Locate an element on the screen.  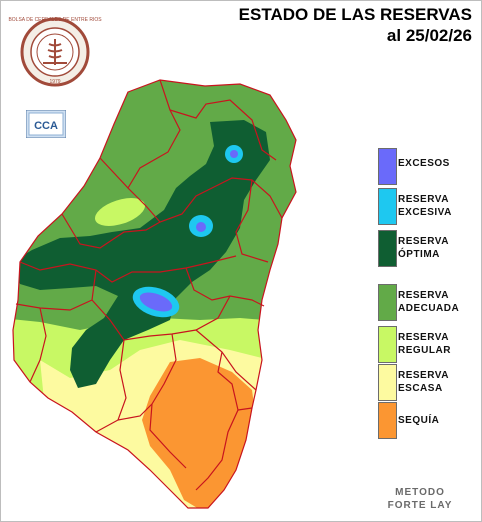
logo-area: BOLSA DE CEREALES DE ENTRE RIOS 1979 is located at coordinates (53, 51).